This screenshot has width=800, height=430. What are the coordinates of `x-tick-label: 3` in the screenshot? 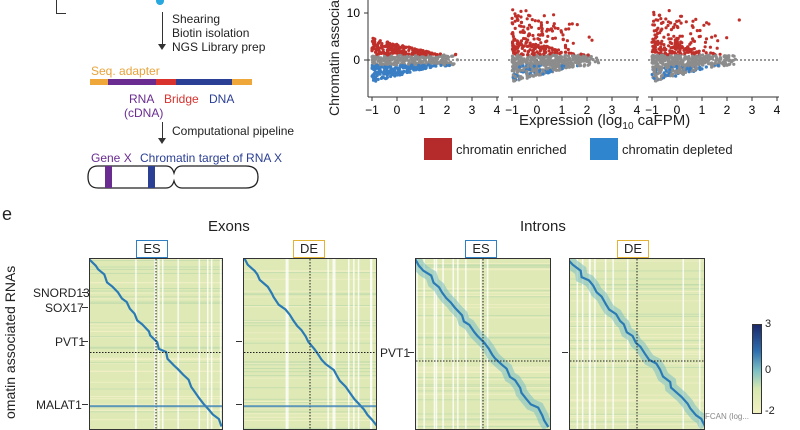 It's located at (752, 110).